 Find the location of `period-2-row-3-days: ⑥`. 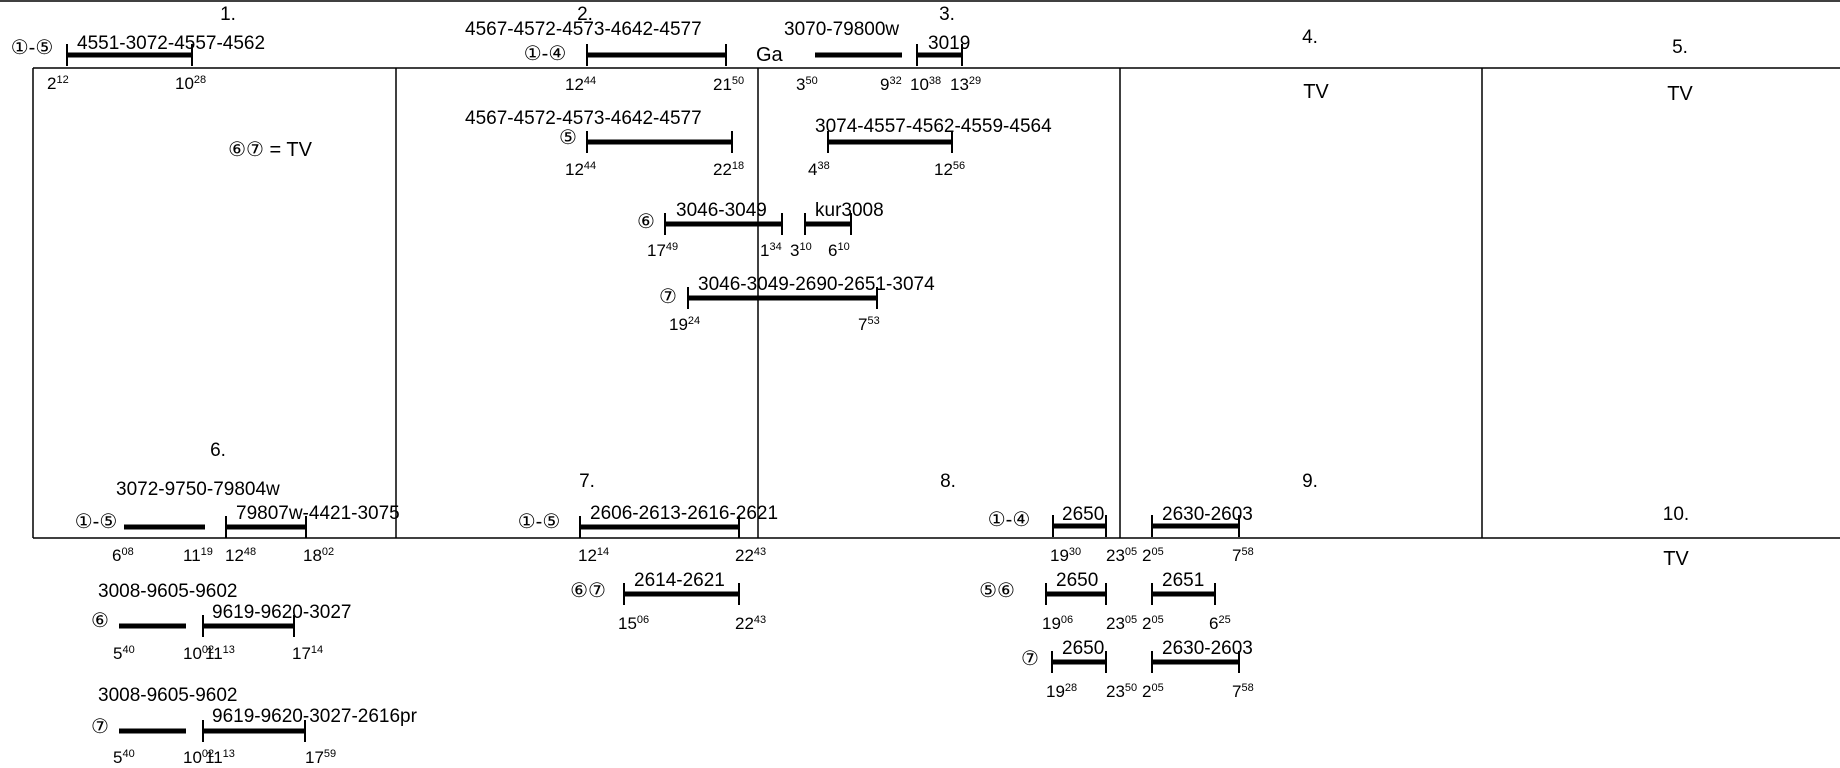

period-2-row-3-days: ⑥ is located at coordinates (646, 222).